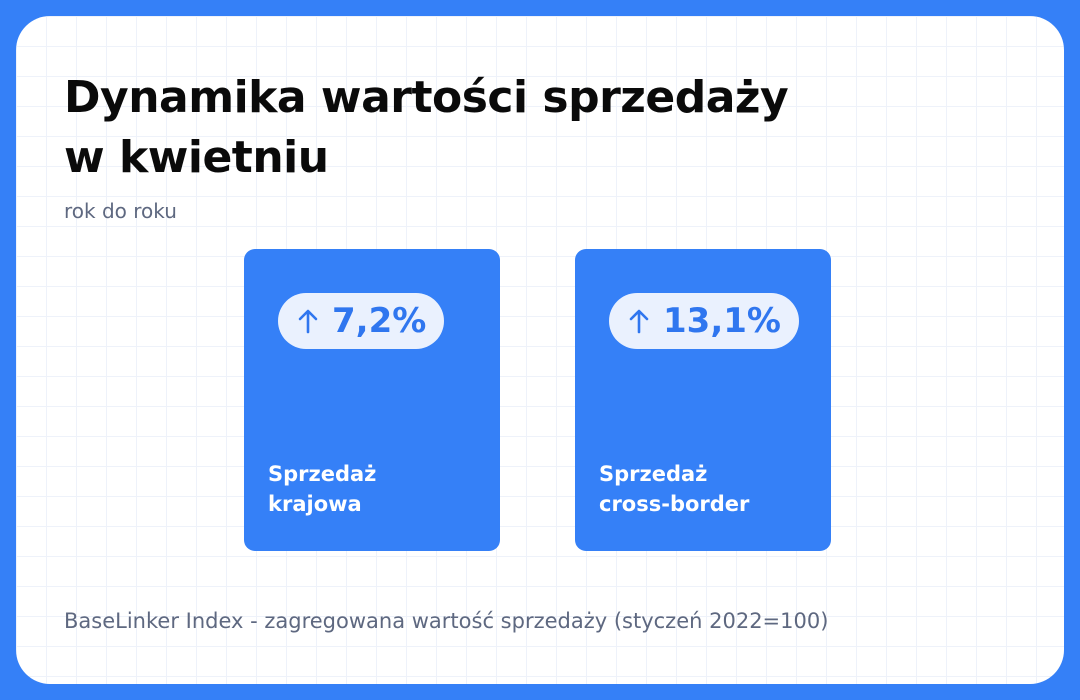 This screenshot has height=700, width=1080. I want to click on growth-badge-cross-border: 13,1%, so click(704, 321).